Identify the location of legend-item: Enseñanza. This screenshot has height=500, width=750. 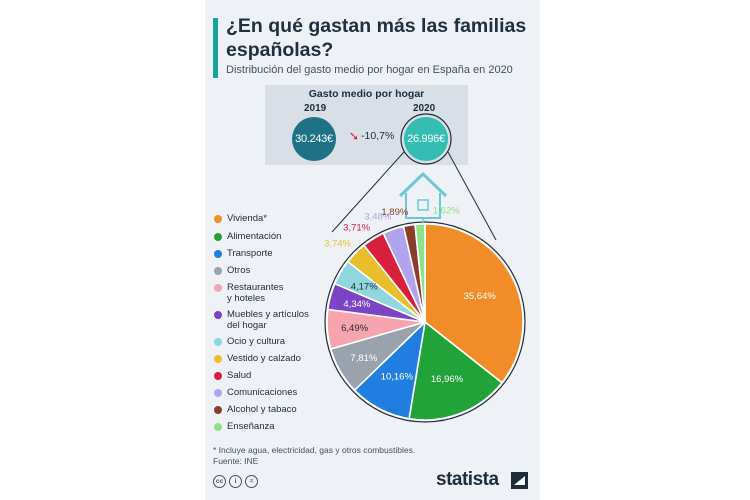
(244, 426).